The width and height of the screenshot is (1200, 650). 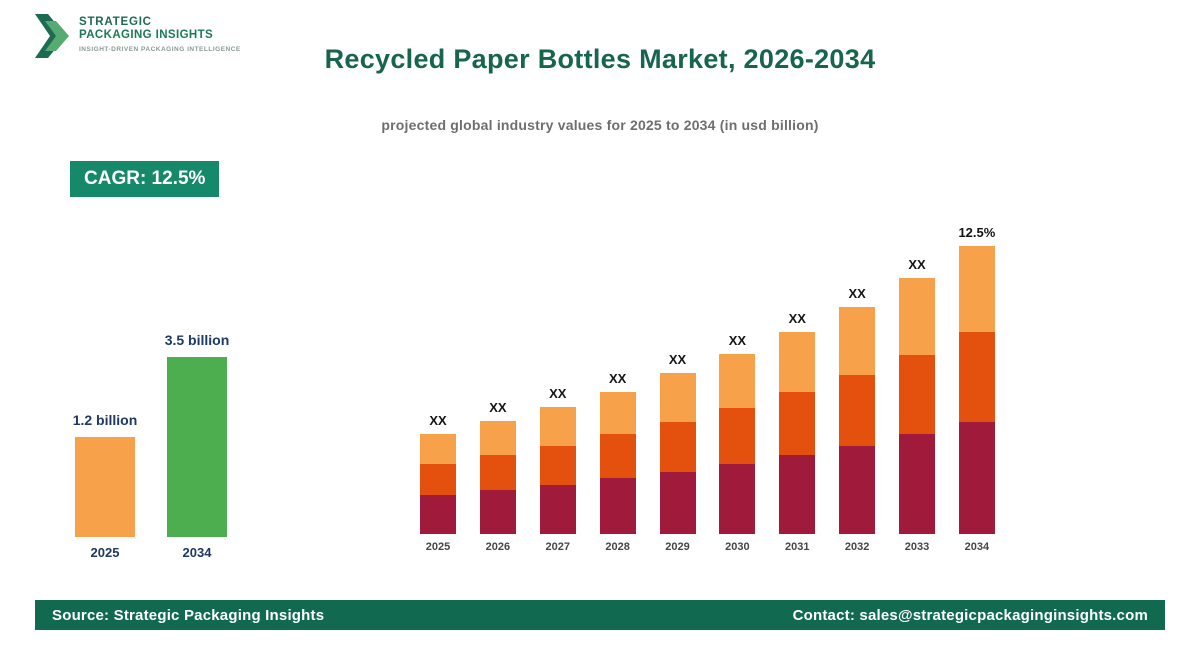 I want to click on bar-group-2026: XX 2026, so click(x=497, y=476).